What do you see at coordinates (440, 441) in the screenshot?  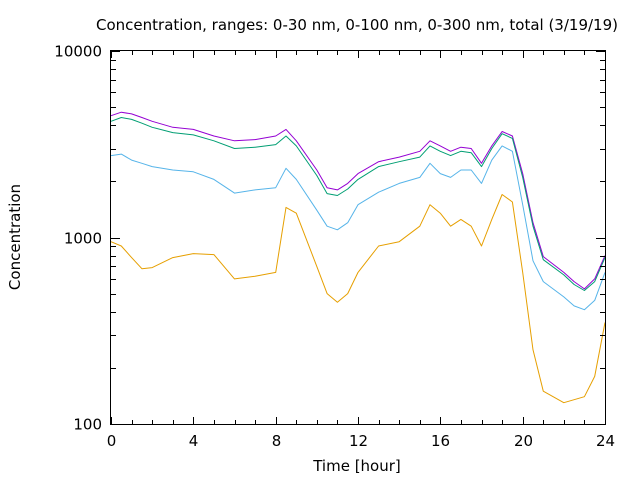 I see `x-tick-label: 16` at bounding box center [440, 441].